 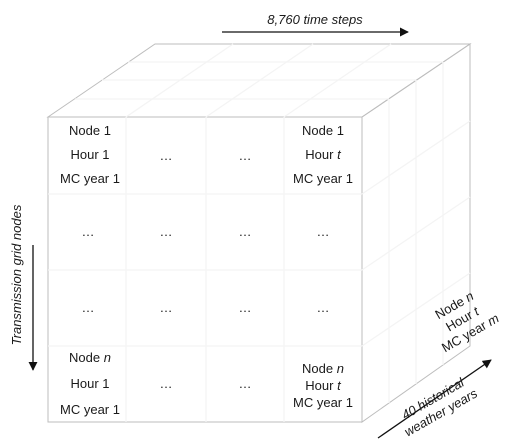 I want to click on weather-years-axis-arrow, so click(x=434, y=399).